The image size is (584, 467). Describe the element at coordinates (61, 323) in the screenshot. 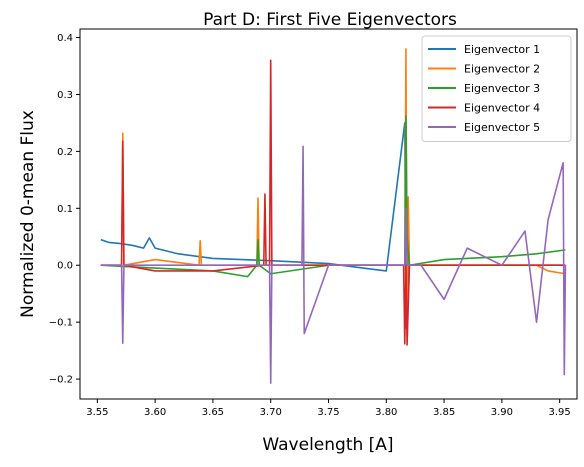

I see `y-tick-label: −0.1` at that location.